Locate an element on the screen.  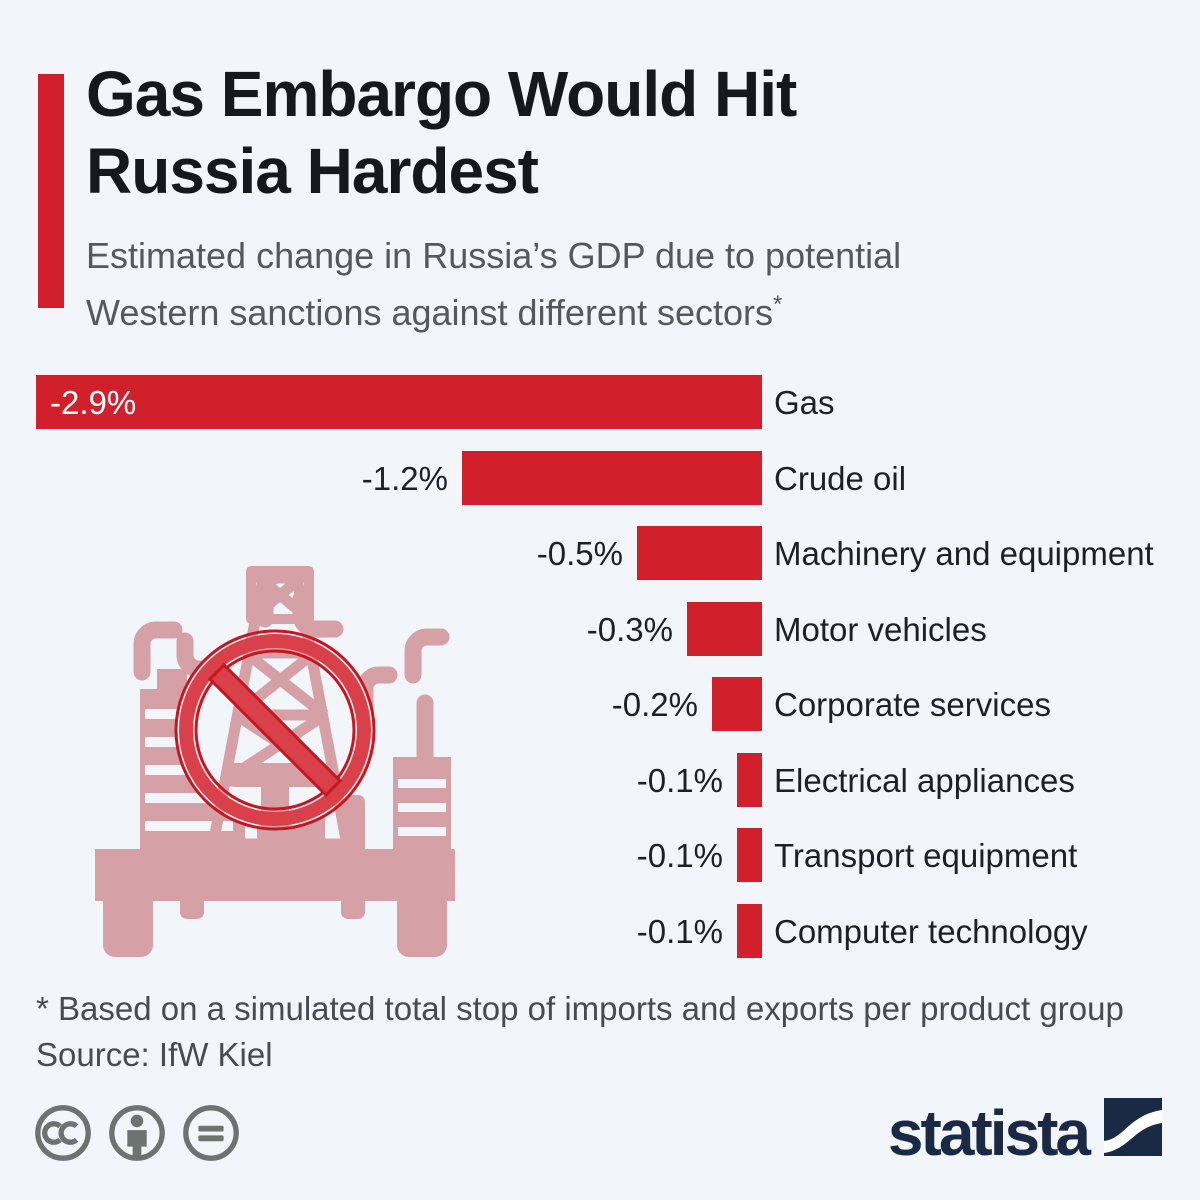
attribution-person-icon is located at coordinates (137, 1133).